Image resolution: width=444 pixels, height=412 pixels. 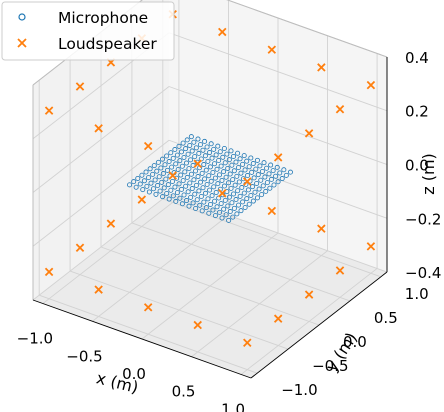 What do you see at coordinates (386, 318) in the screenshot?
I see `y-tick-label: 0.5` at bounding box center [386, 318].